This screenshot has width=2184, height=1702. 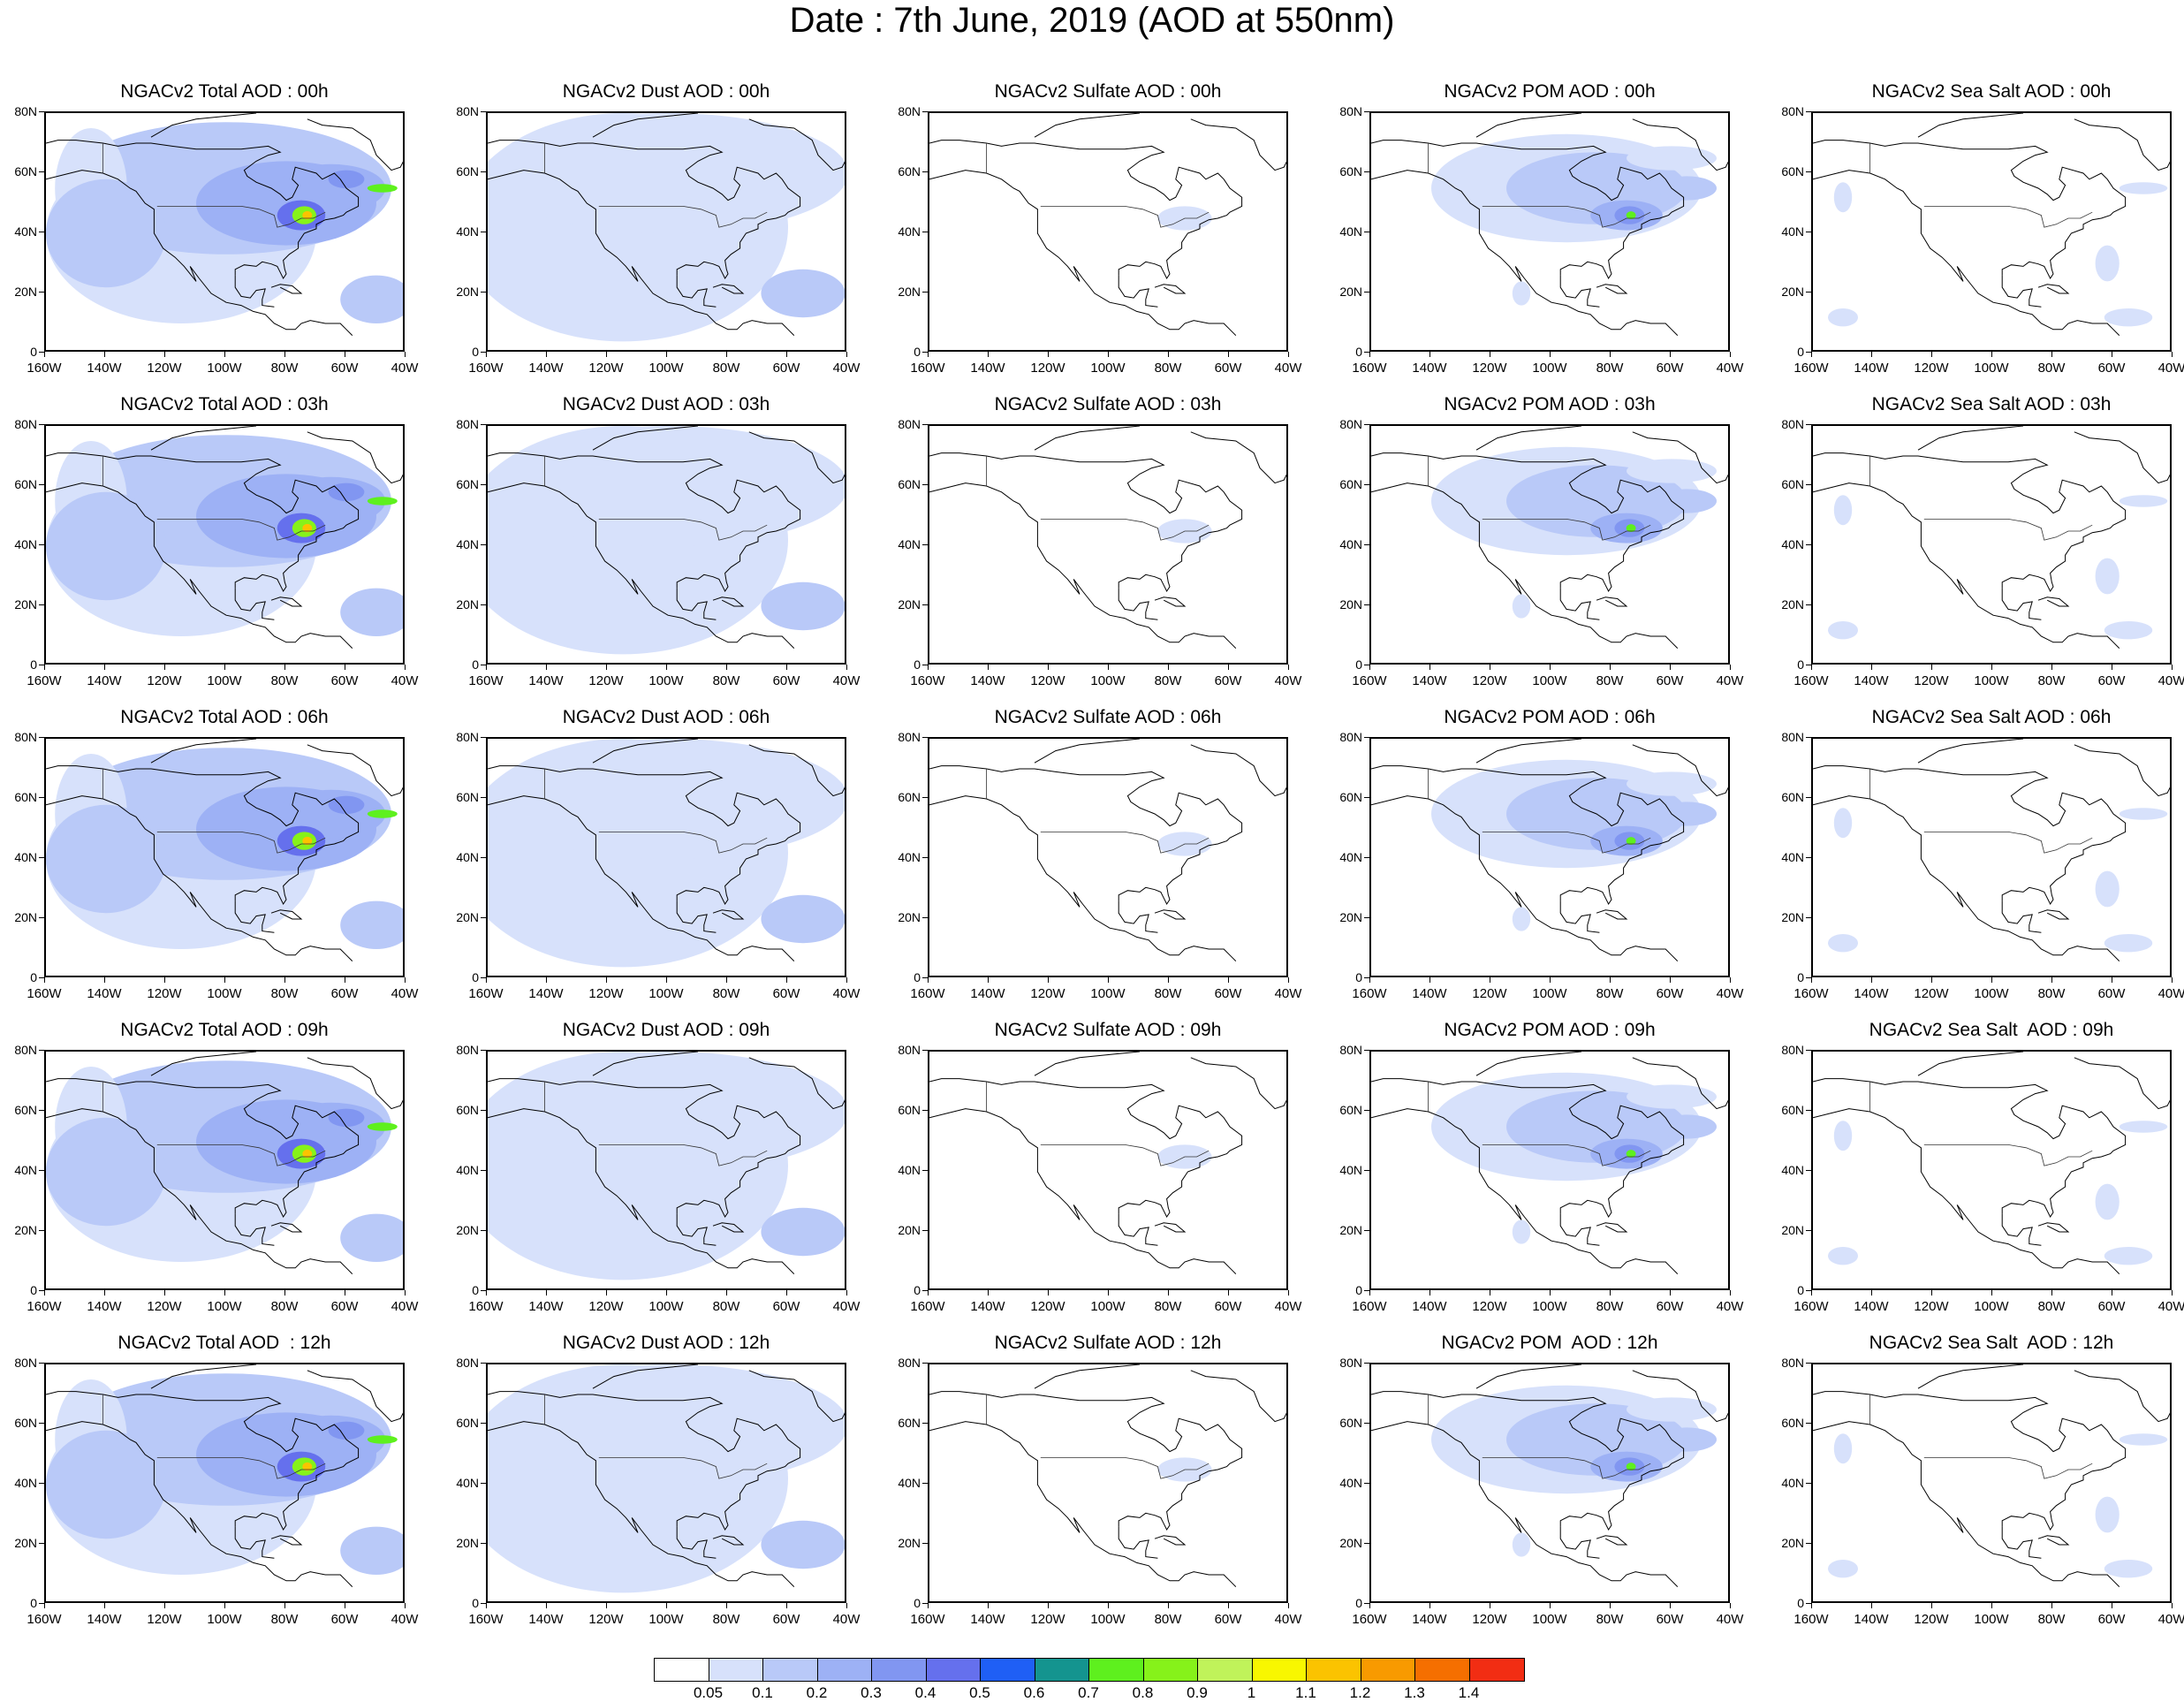 I want to click on panel-title: NGACv2 Sea Salt AOD : 12h, so click(x=1992, y=1343).